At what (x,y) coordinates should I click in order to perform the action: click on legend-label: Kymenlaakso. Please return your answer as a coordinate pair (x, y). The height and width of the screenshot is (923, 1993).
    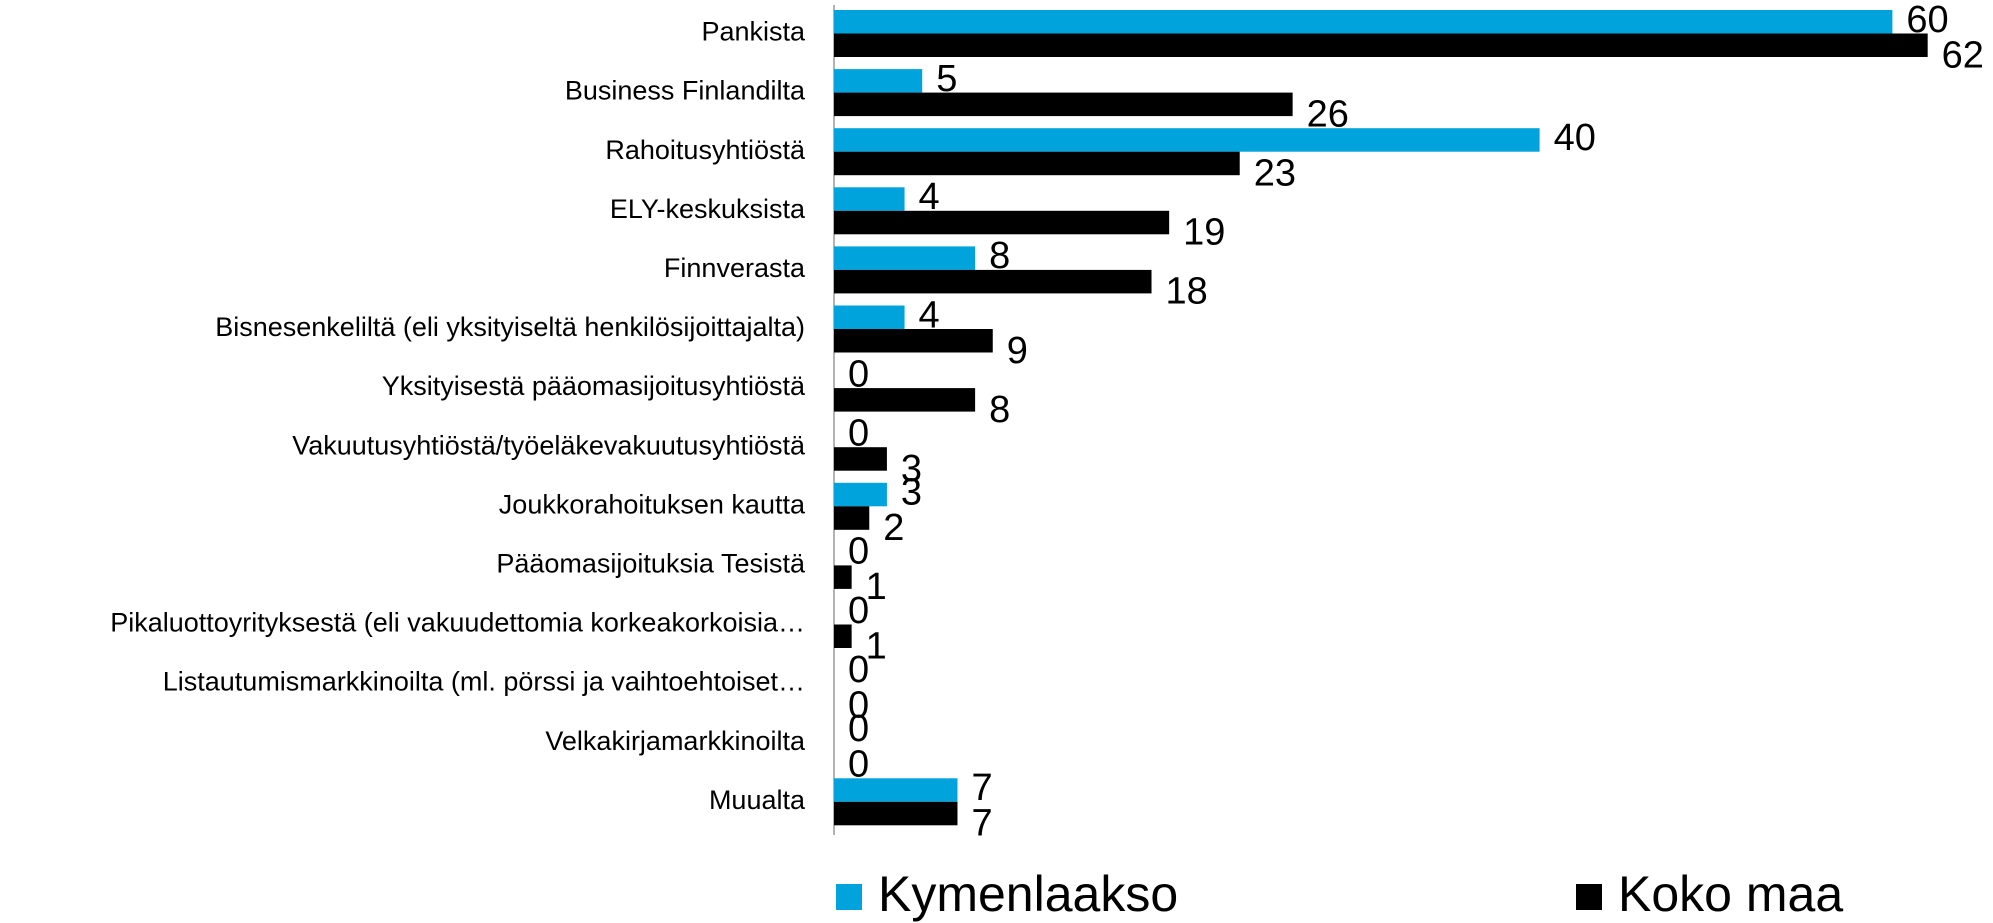
    Looking at the image, I should click on (1028, 894).